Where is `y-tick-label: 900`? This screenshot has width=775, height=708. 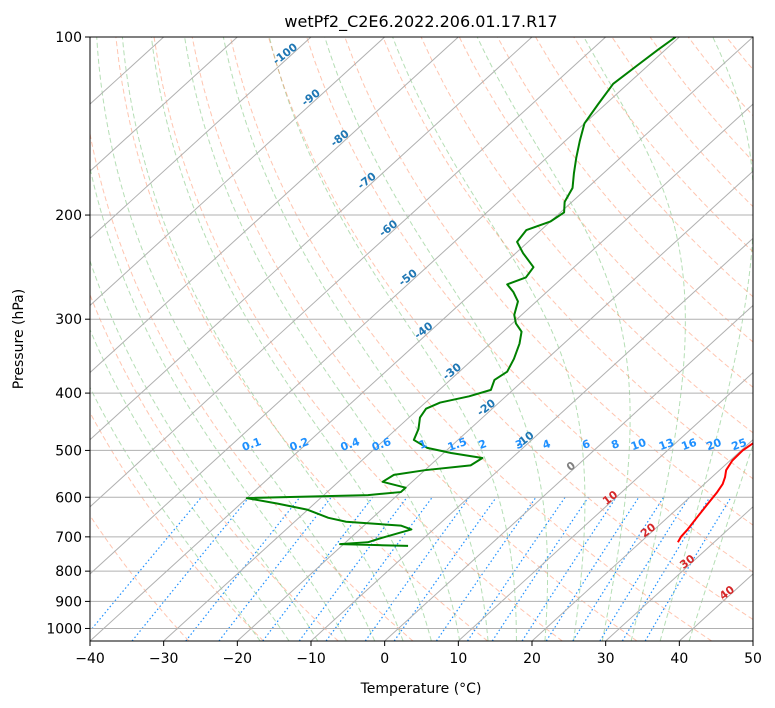 y-tick-label: 900 is located at coordinates (68, 602).